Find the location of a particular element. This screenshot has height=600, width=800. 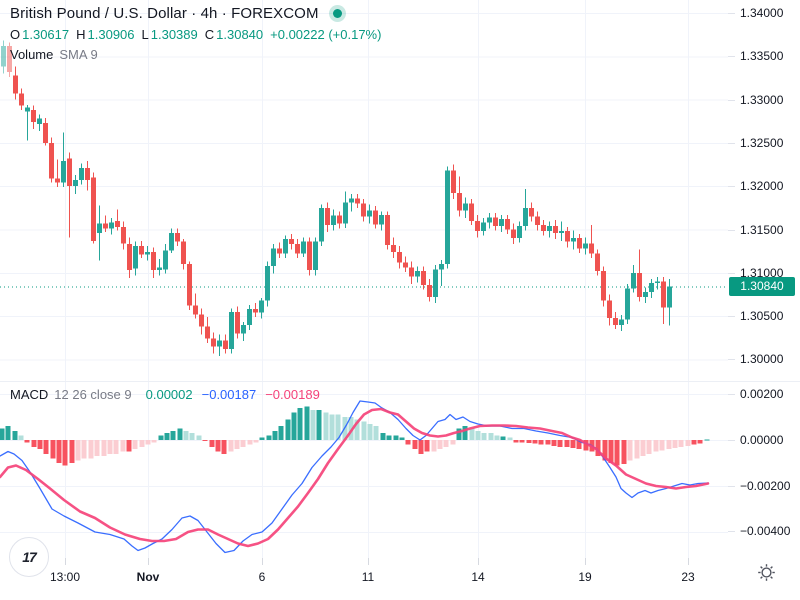

open-label: O is located at coordinates (15, 34).